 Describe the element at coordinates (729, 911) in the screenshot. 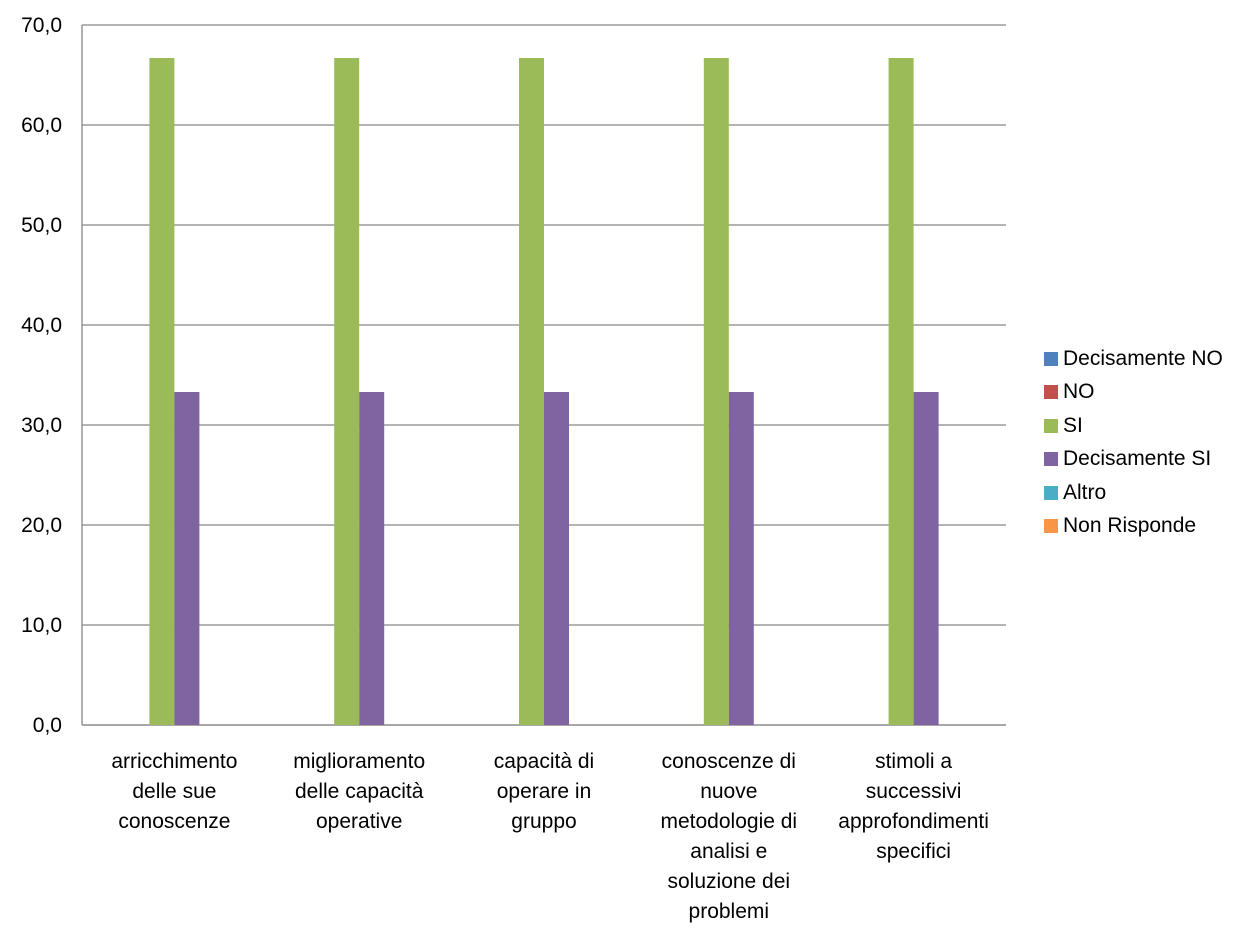

I see `x-tick-label: problemi` at that location.